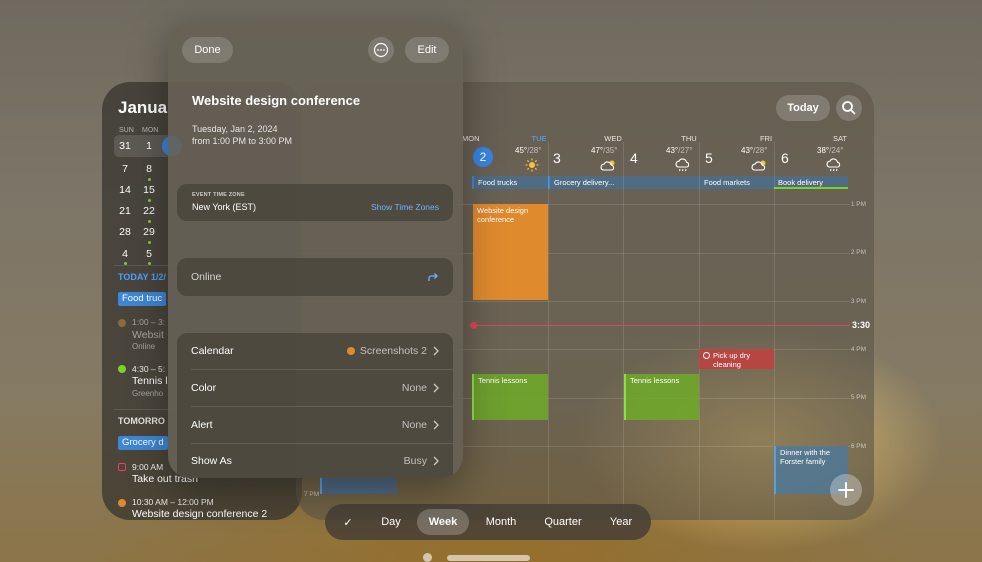  Describe the element at coordinates (473, 325) in the screenshot. I see `current-time-dot` at that location.